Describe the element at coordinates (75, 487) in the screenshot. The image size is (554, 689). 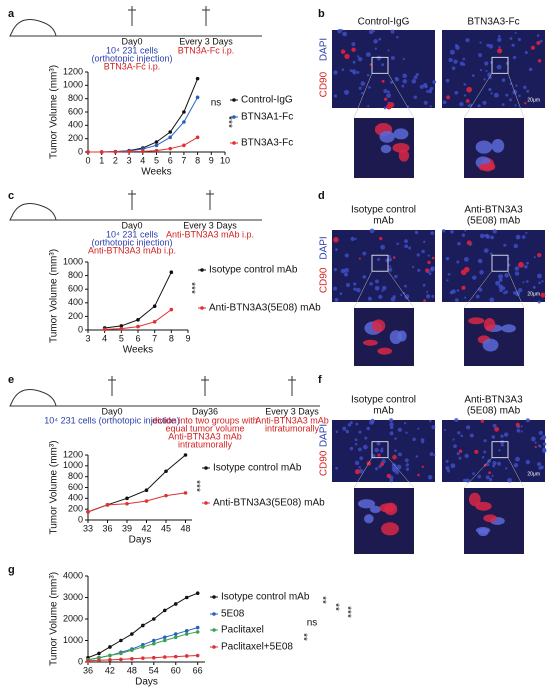
I see `y-tick-label: 600` at that location.